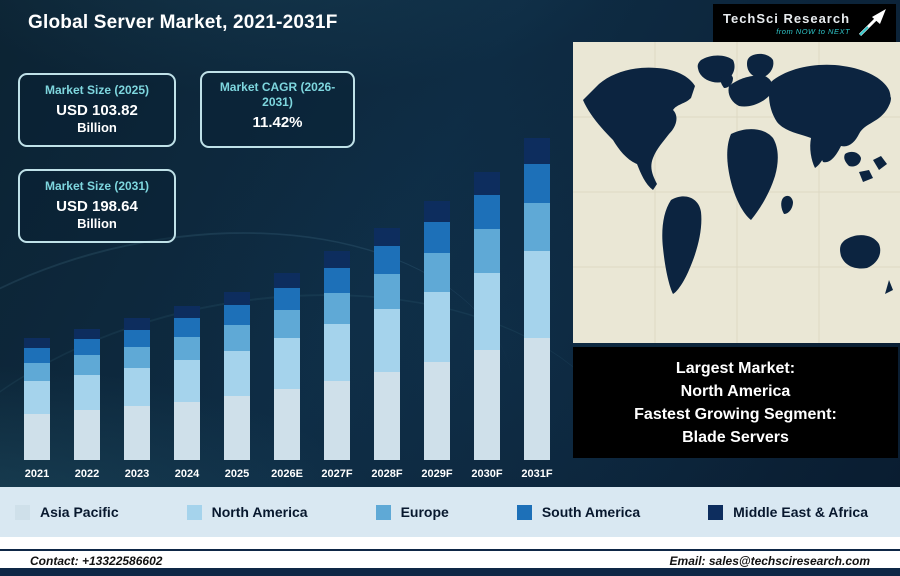 The image size is (900, 576). Describe the element at coordinates (852, 159) in the screenshot. I see `region-se-asia` at that location.